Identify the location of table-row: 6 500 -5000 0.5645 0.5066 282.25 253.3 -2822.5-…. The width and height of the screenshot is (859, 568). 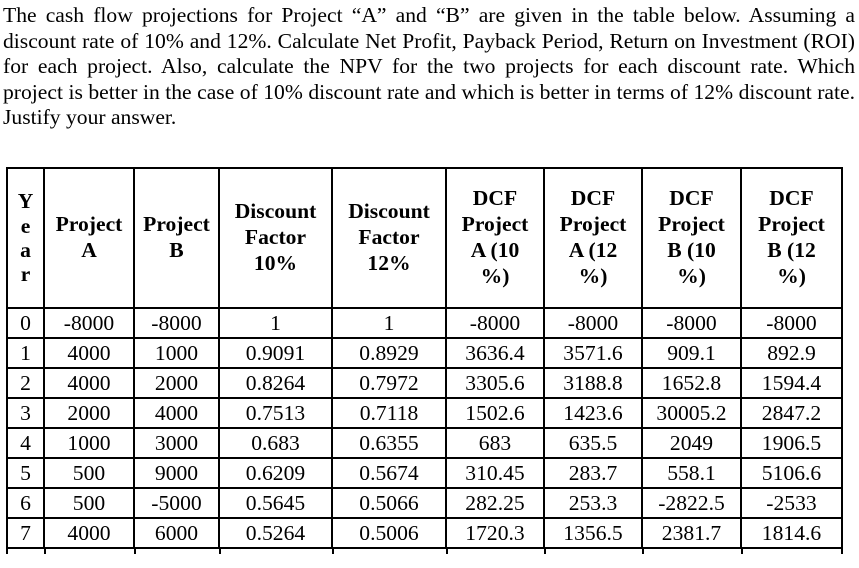
(424, 502).